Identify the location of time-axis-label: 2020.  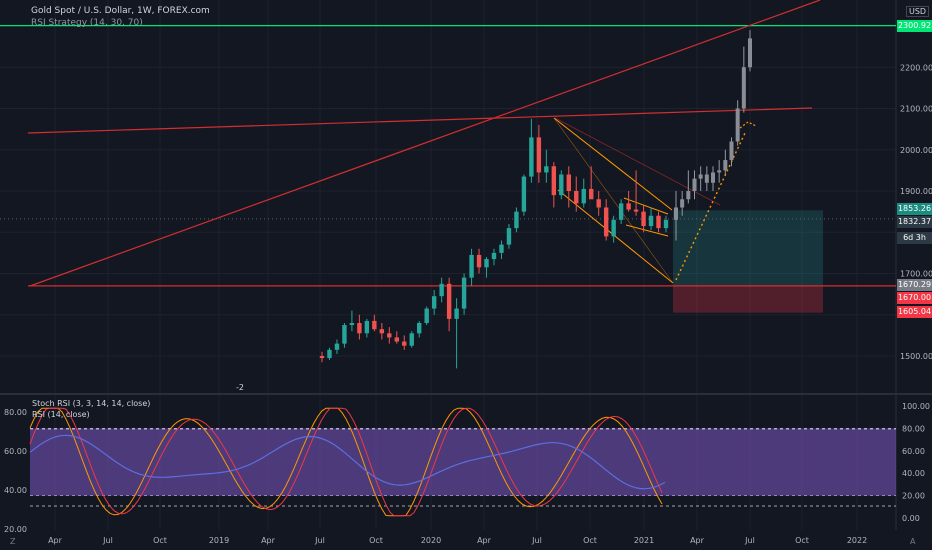
(431, 540).